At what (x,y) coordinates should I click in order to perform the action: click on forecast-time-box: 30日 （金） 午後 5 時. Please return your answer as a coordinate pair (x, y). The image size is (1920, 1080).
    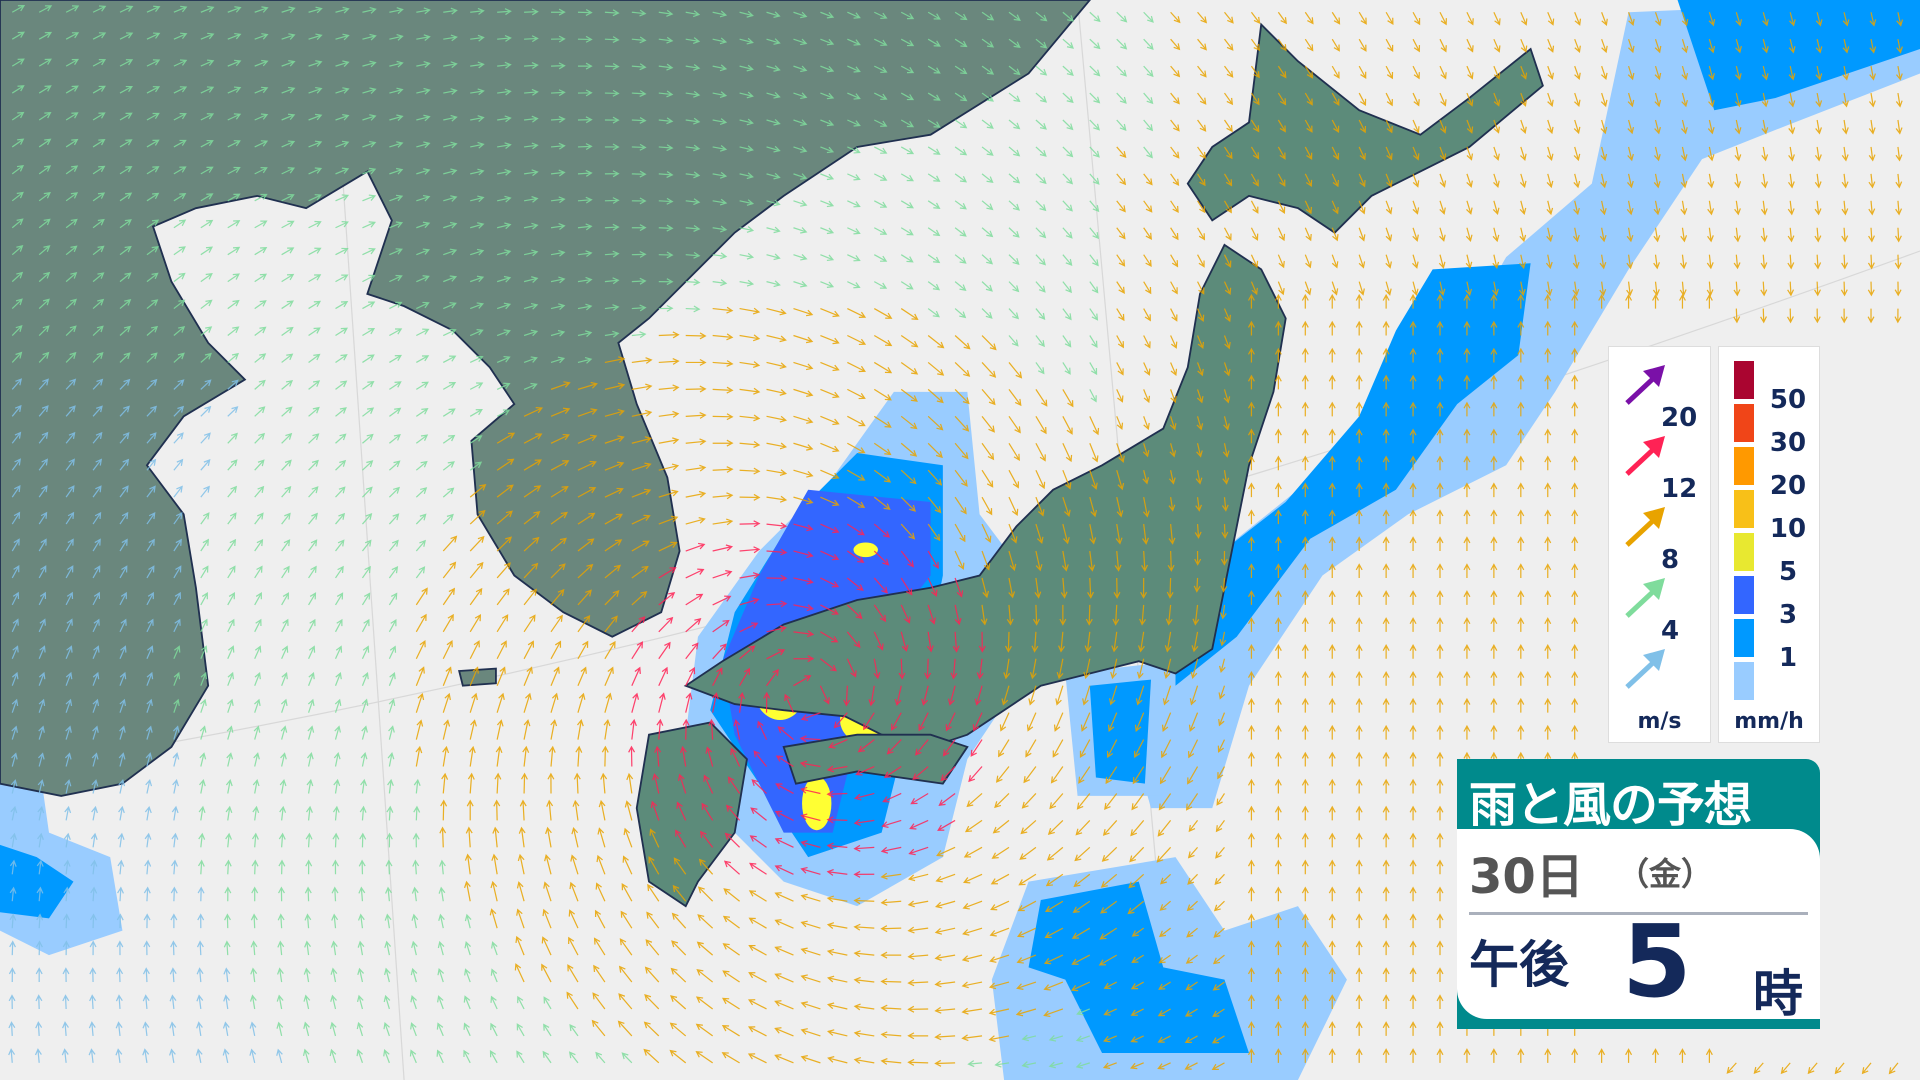
    Looking at the image, I should click on (1638, 926).